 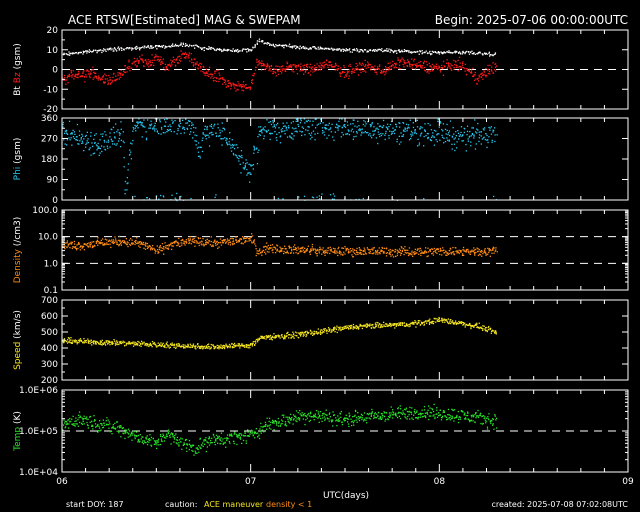 I want to click on y-tick-label: 300, so click(x=49, y=365).